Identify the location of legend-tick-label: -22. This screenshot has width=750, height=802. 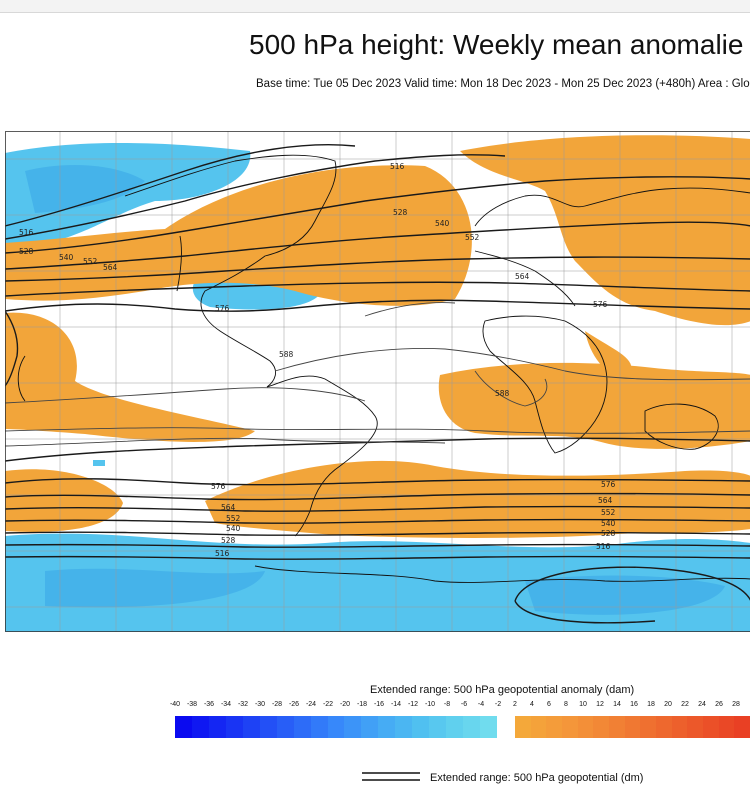
(328, 704).